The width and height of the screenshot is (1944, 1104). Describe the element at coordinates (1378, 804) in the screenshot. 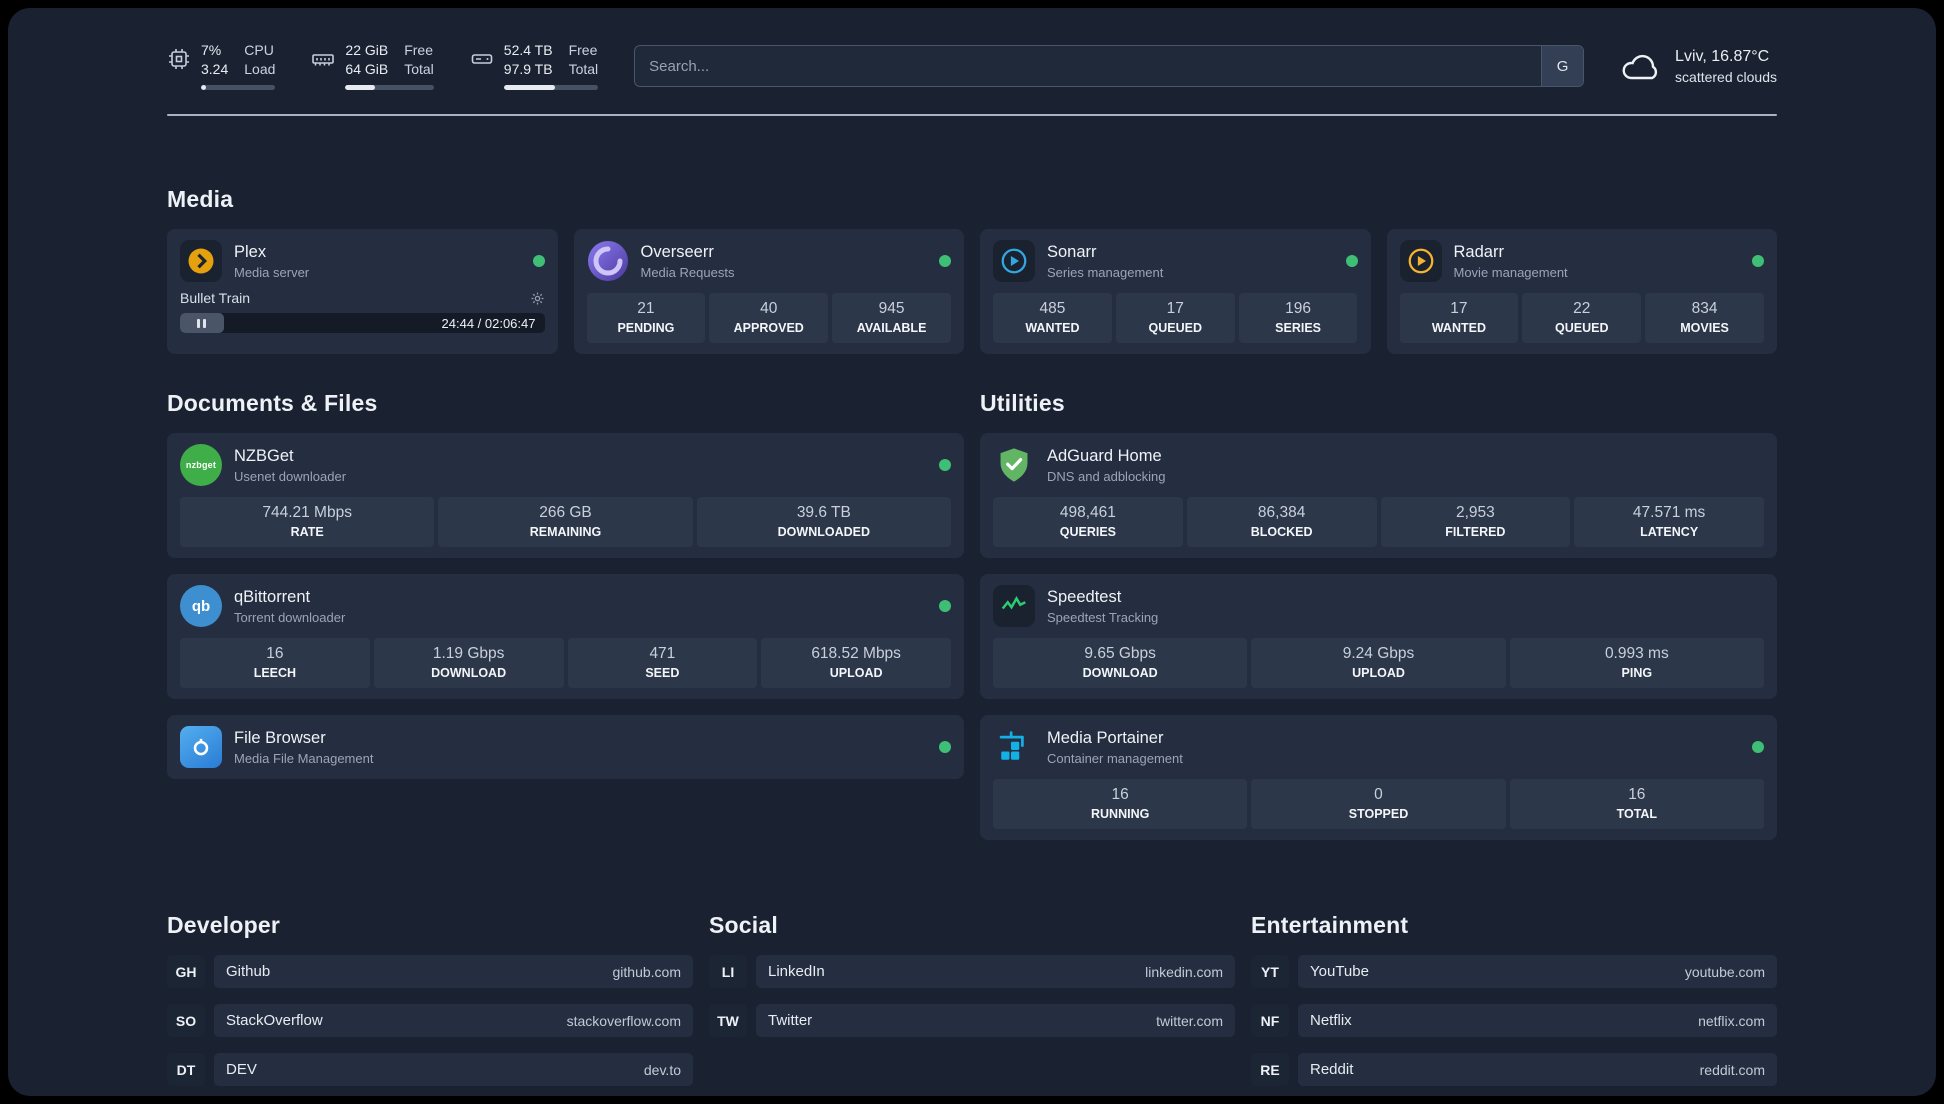

I see `stat-tile: 0 STOPPED` at that location.